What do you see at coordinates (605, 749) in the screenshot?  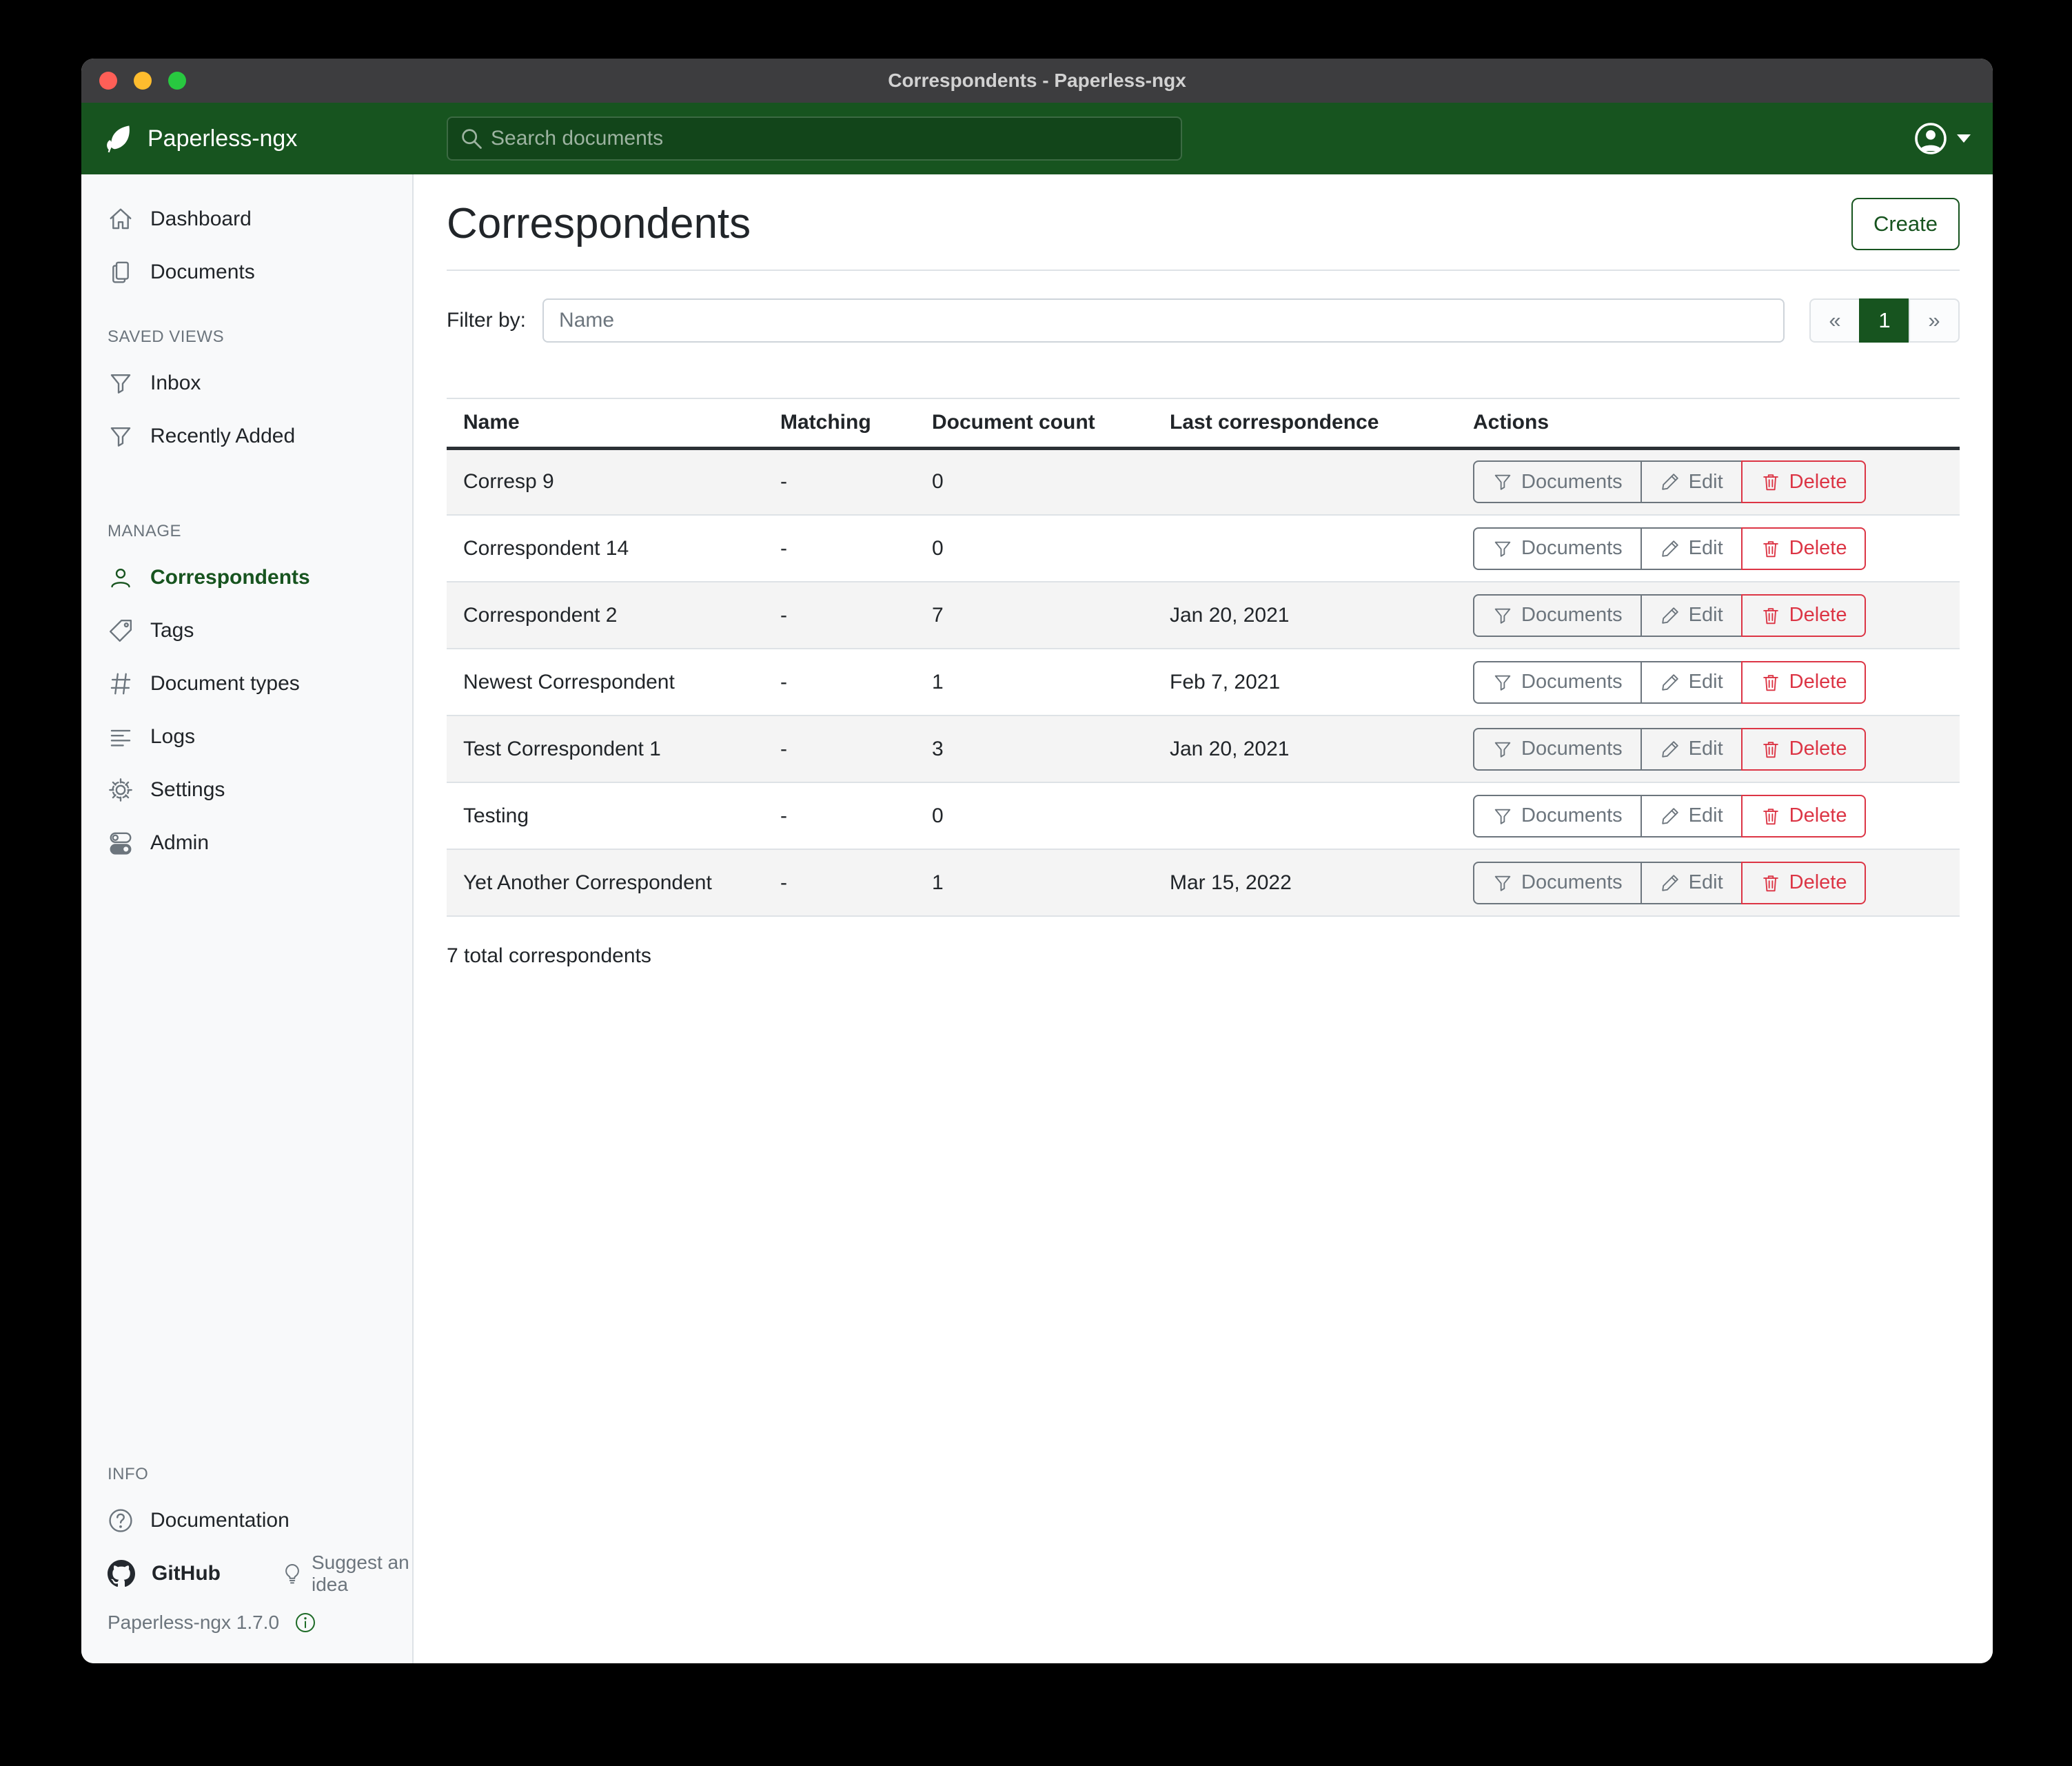 I see `correspondent-name: Test Correspondent 1` at bounding box center [605, 749].